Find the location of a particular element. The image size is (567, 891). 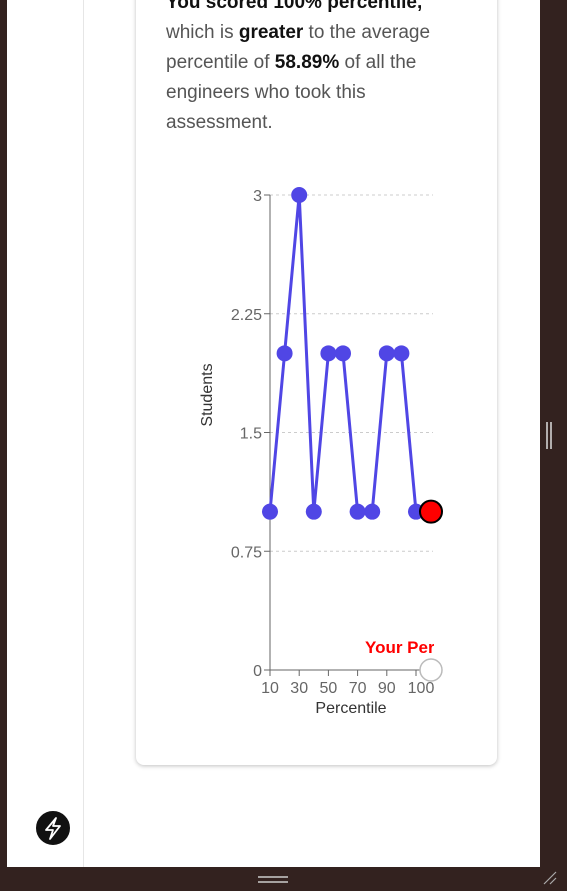

y-tick-label: 0 is located at coordinates (257, 671).